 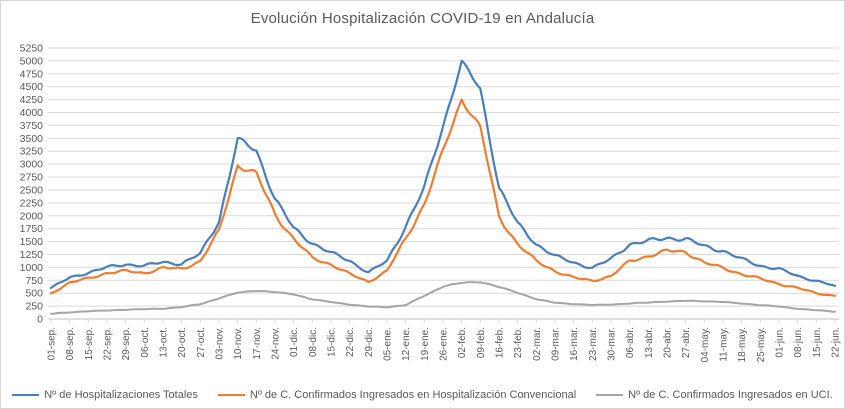 I want to click on x-tick-label: 18-may., so click(x=742, y=344).